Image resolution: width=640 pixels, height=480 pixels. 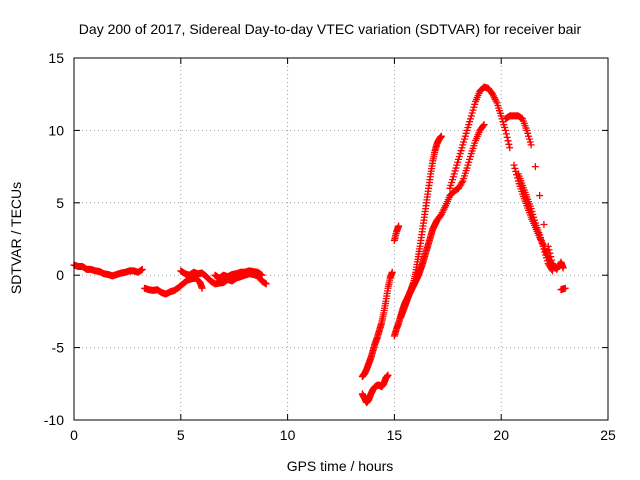 I want to click on y-axis-label: SDTVAR / TECUs, so click(x=16, y=238).